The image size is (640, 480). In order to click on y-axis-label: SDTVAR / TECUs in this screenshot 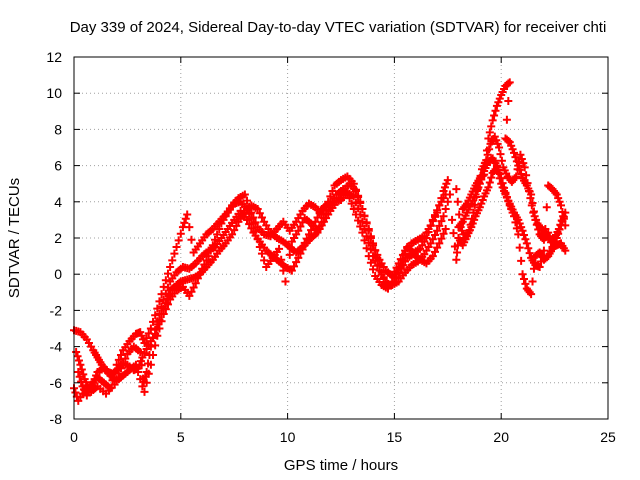, I will do `click(14, 238)`.